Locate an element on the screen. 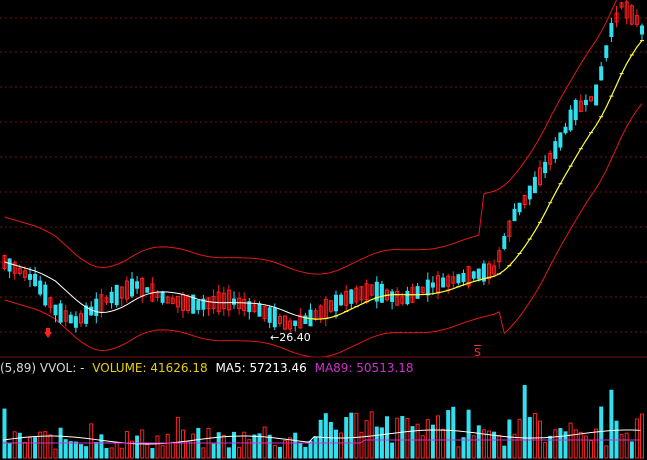  volume-ma89-line is located at coordinates (322, 441).